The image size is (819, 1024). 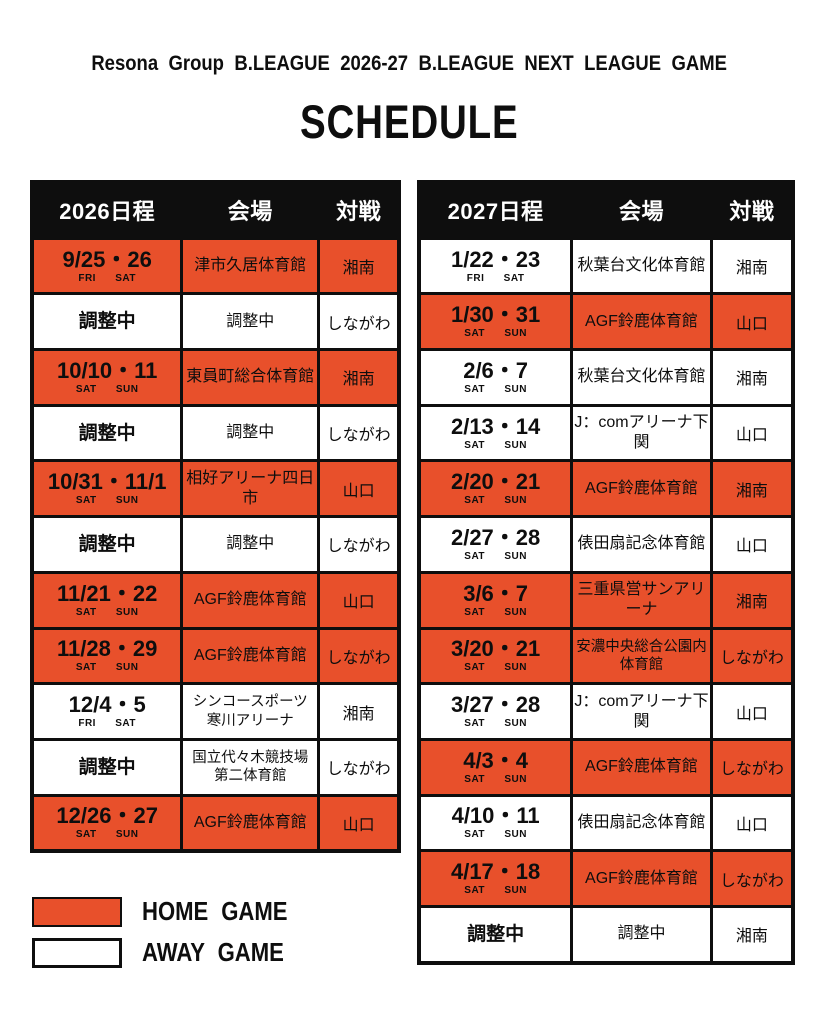 I want to click on date-text: 4/17・18, so click(x=495, y=872).